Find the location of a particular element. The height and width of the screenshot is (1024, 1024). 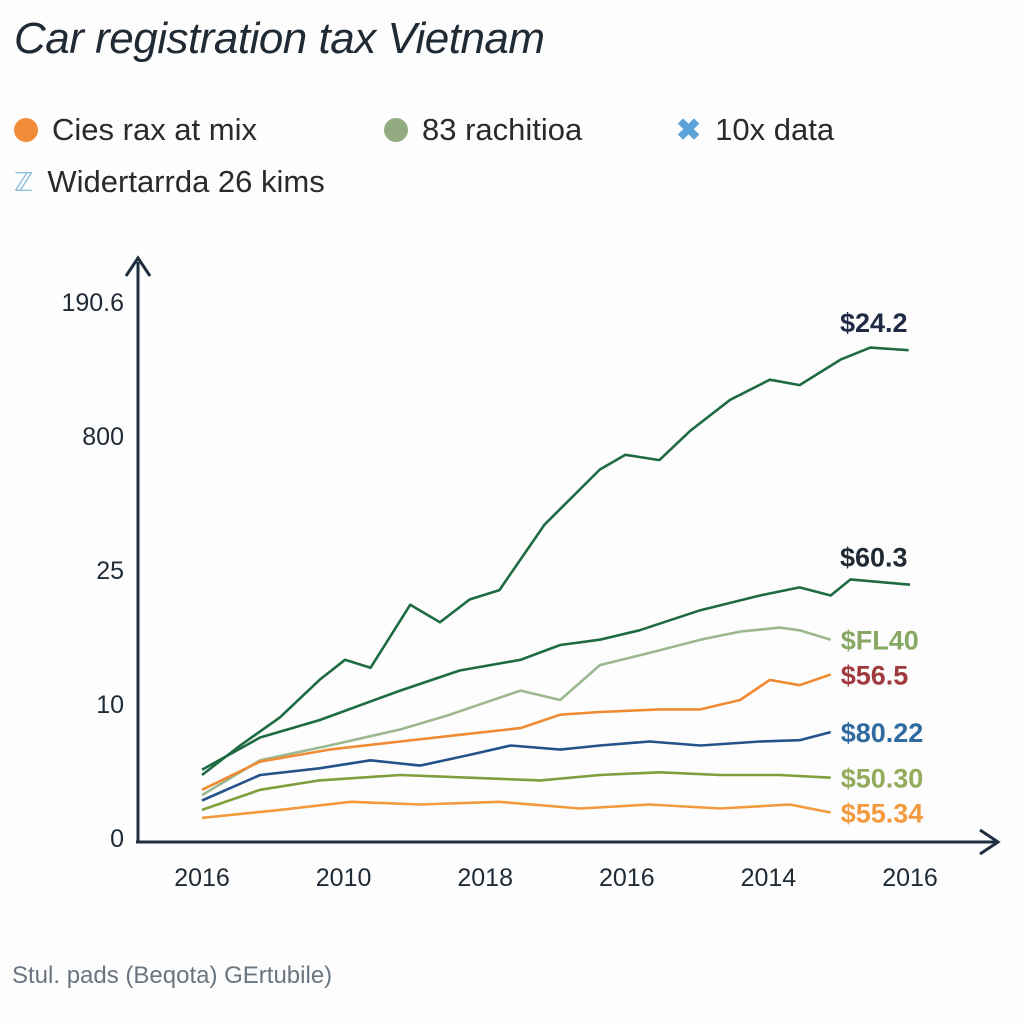

legend-label: 10x data is located at coordinates (775, 129).